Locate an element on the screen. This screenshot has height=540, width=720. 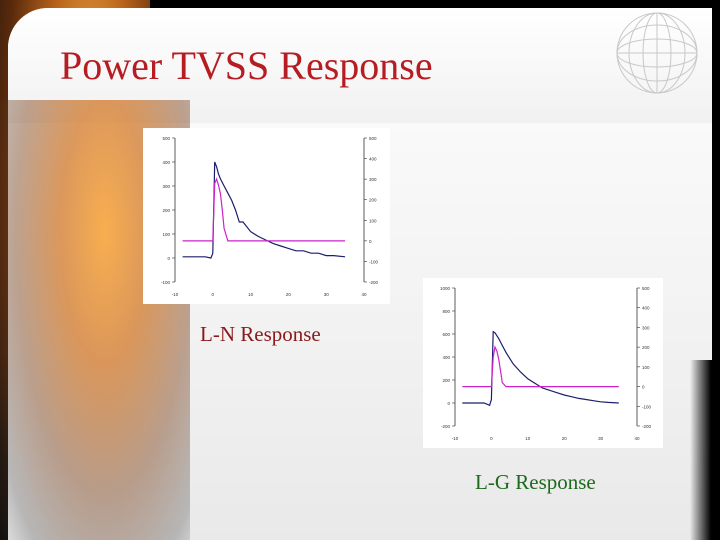
left-tick-label: 1000 is located at coordinates (445, 288).